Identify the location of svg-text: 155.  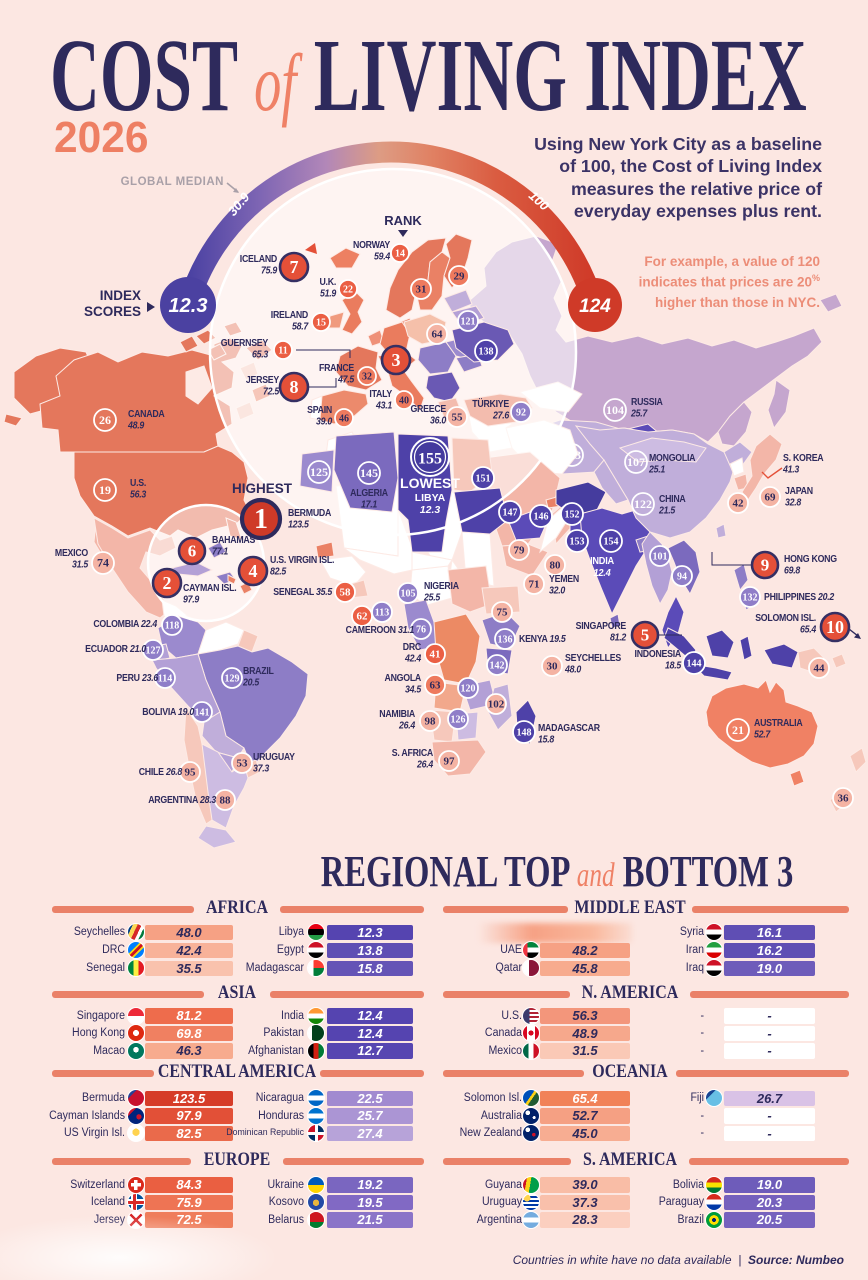
(430, 459).